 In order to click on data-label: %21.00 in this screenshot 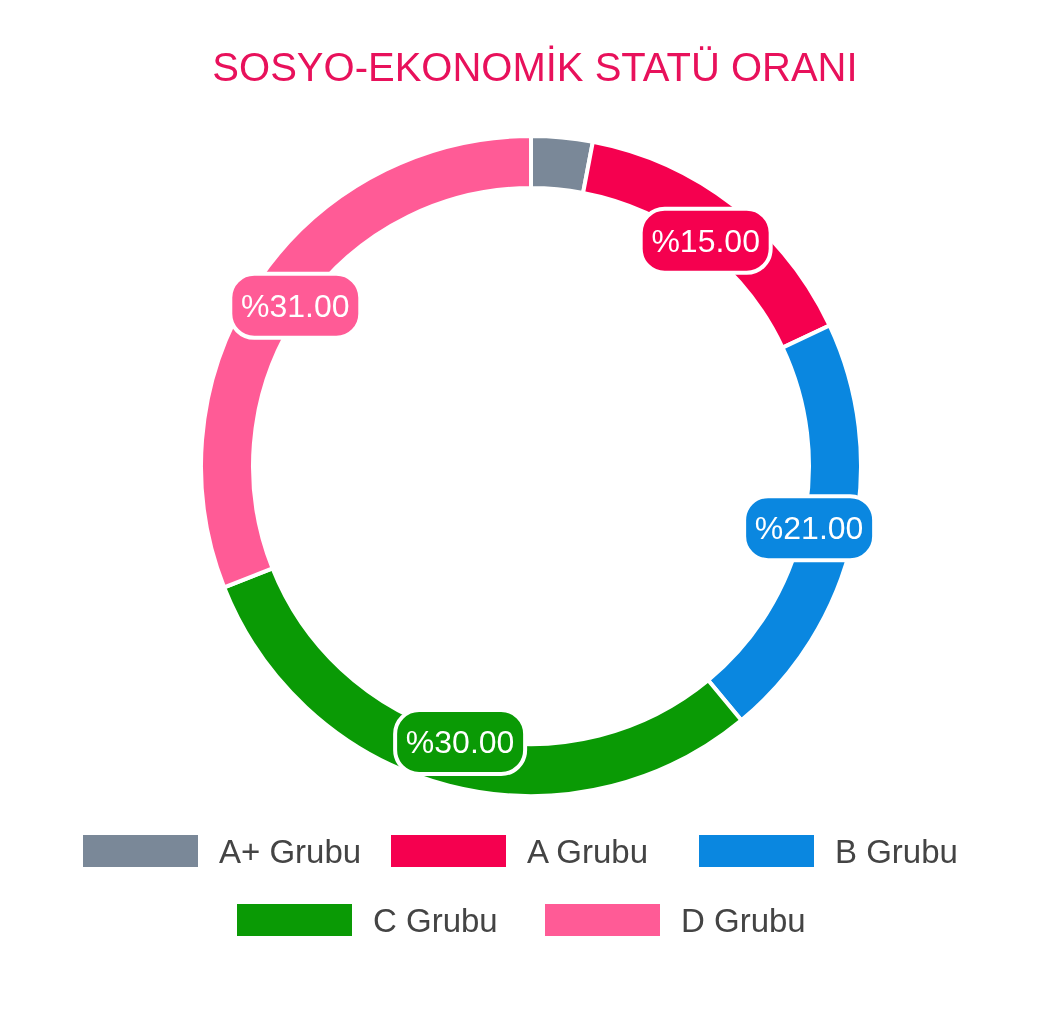, I will do `click(809, 528)`.